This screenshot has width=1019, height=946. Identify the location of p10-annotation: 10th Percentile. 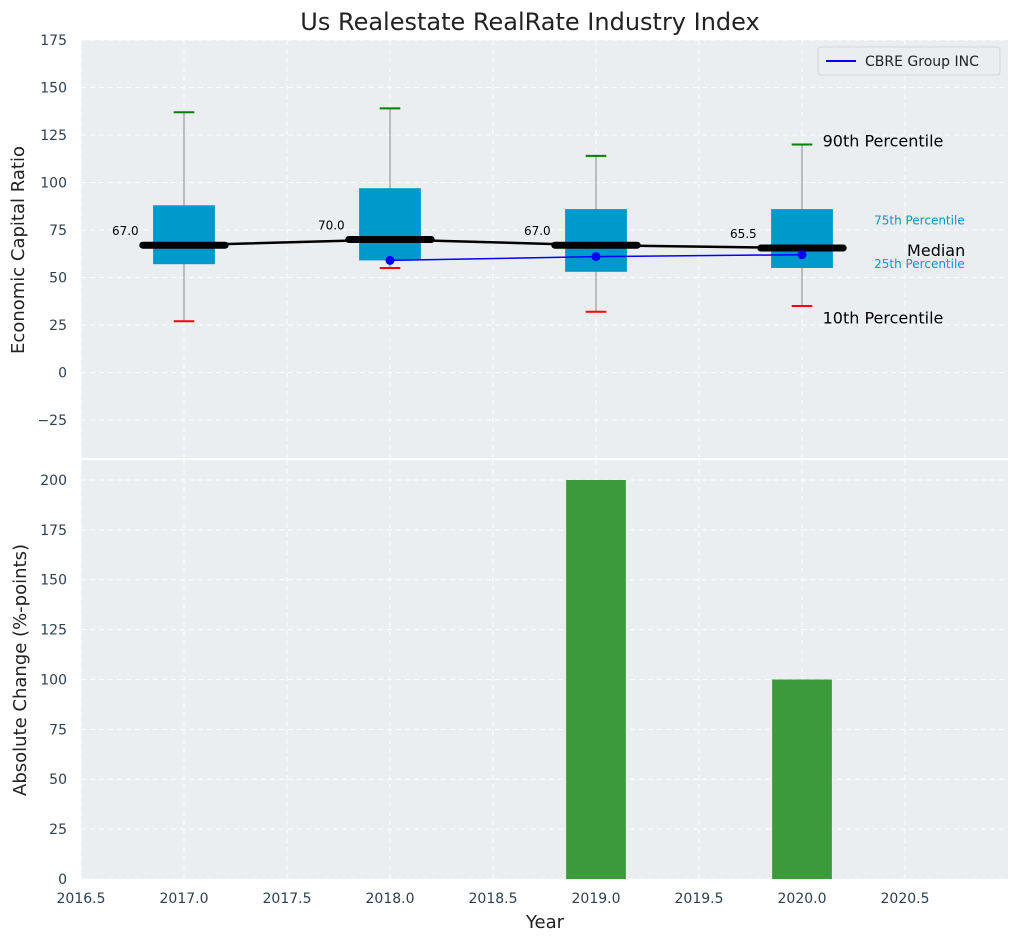
(883, 317).